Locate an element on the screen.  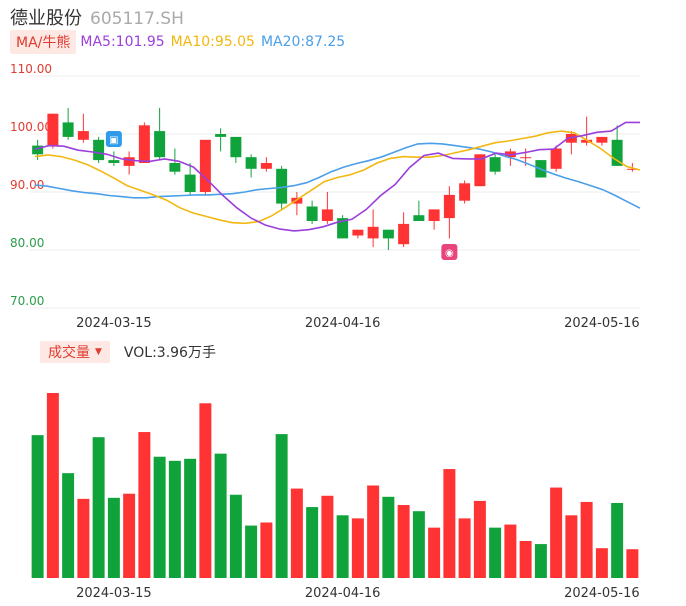
buy-signal-icon-glyph: ▣ is located at coordinates (113, 140).